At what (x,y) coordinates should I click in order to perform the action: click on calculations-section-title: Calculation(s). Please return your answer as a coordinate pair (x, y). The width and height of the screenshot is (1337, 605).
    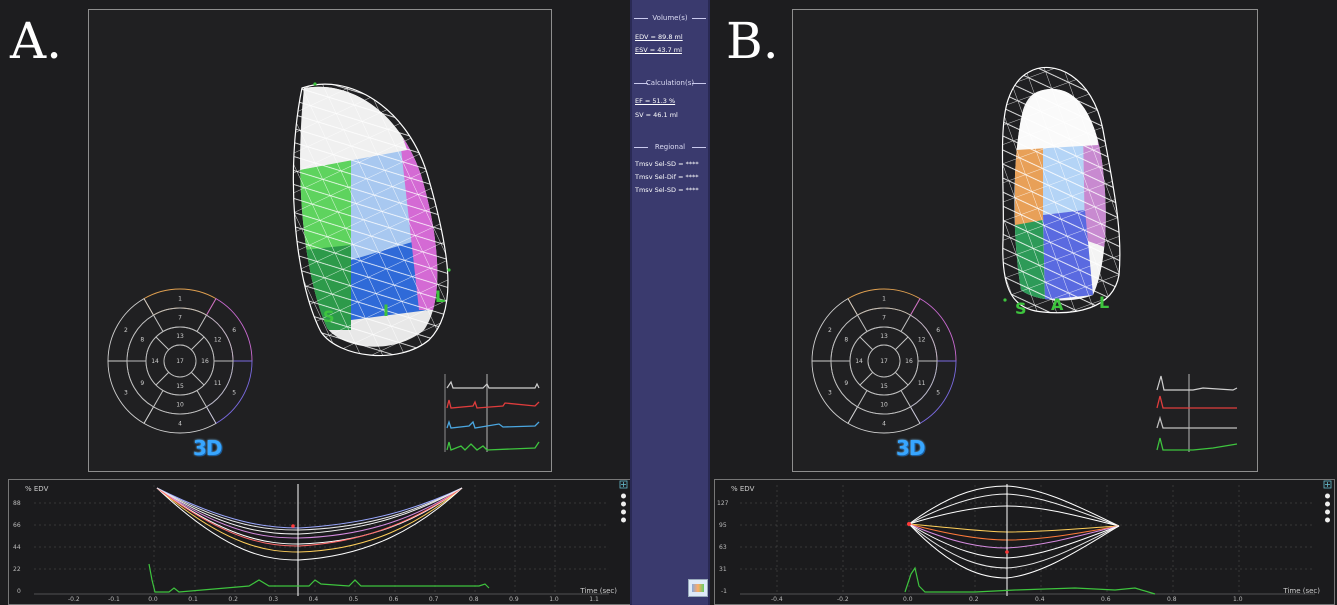
    Looking at the image, I should click on (670, 83).